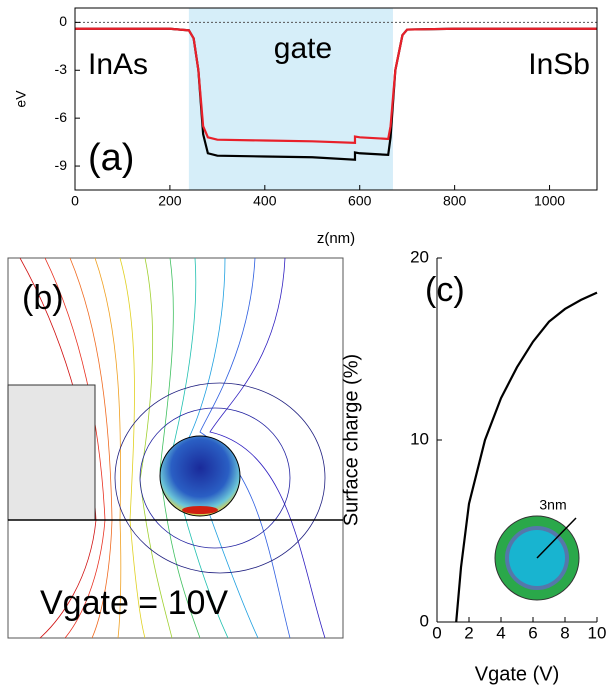 The image size is (610, 698). I want to click on inset, so click(537, 558).